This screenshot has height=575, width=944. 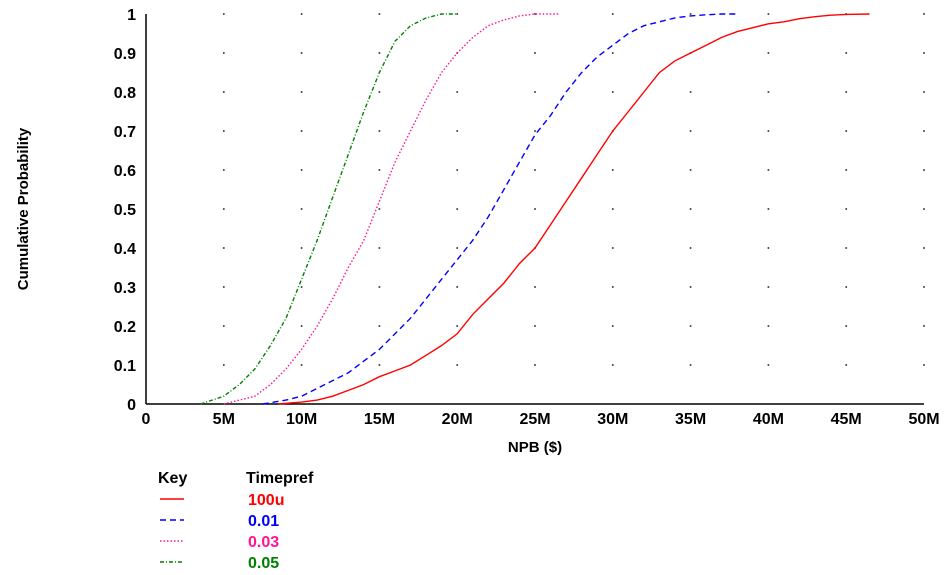 What do you see at coordinates (131, 405) in the screenshot?
I see `y-tick-label: 0` at bounding box center [131, 405].